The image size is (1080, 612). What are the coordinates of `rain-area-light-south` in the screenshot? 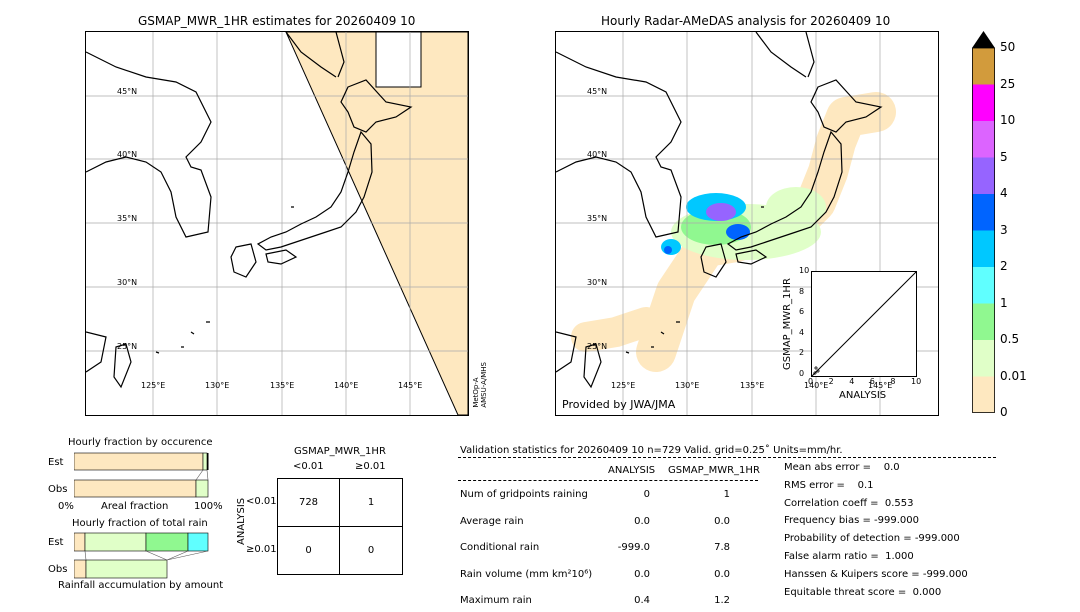 It's located at (616, 329).